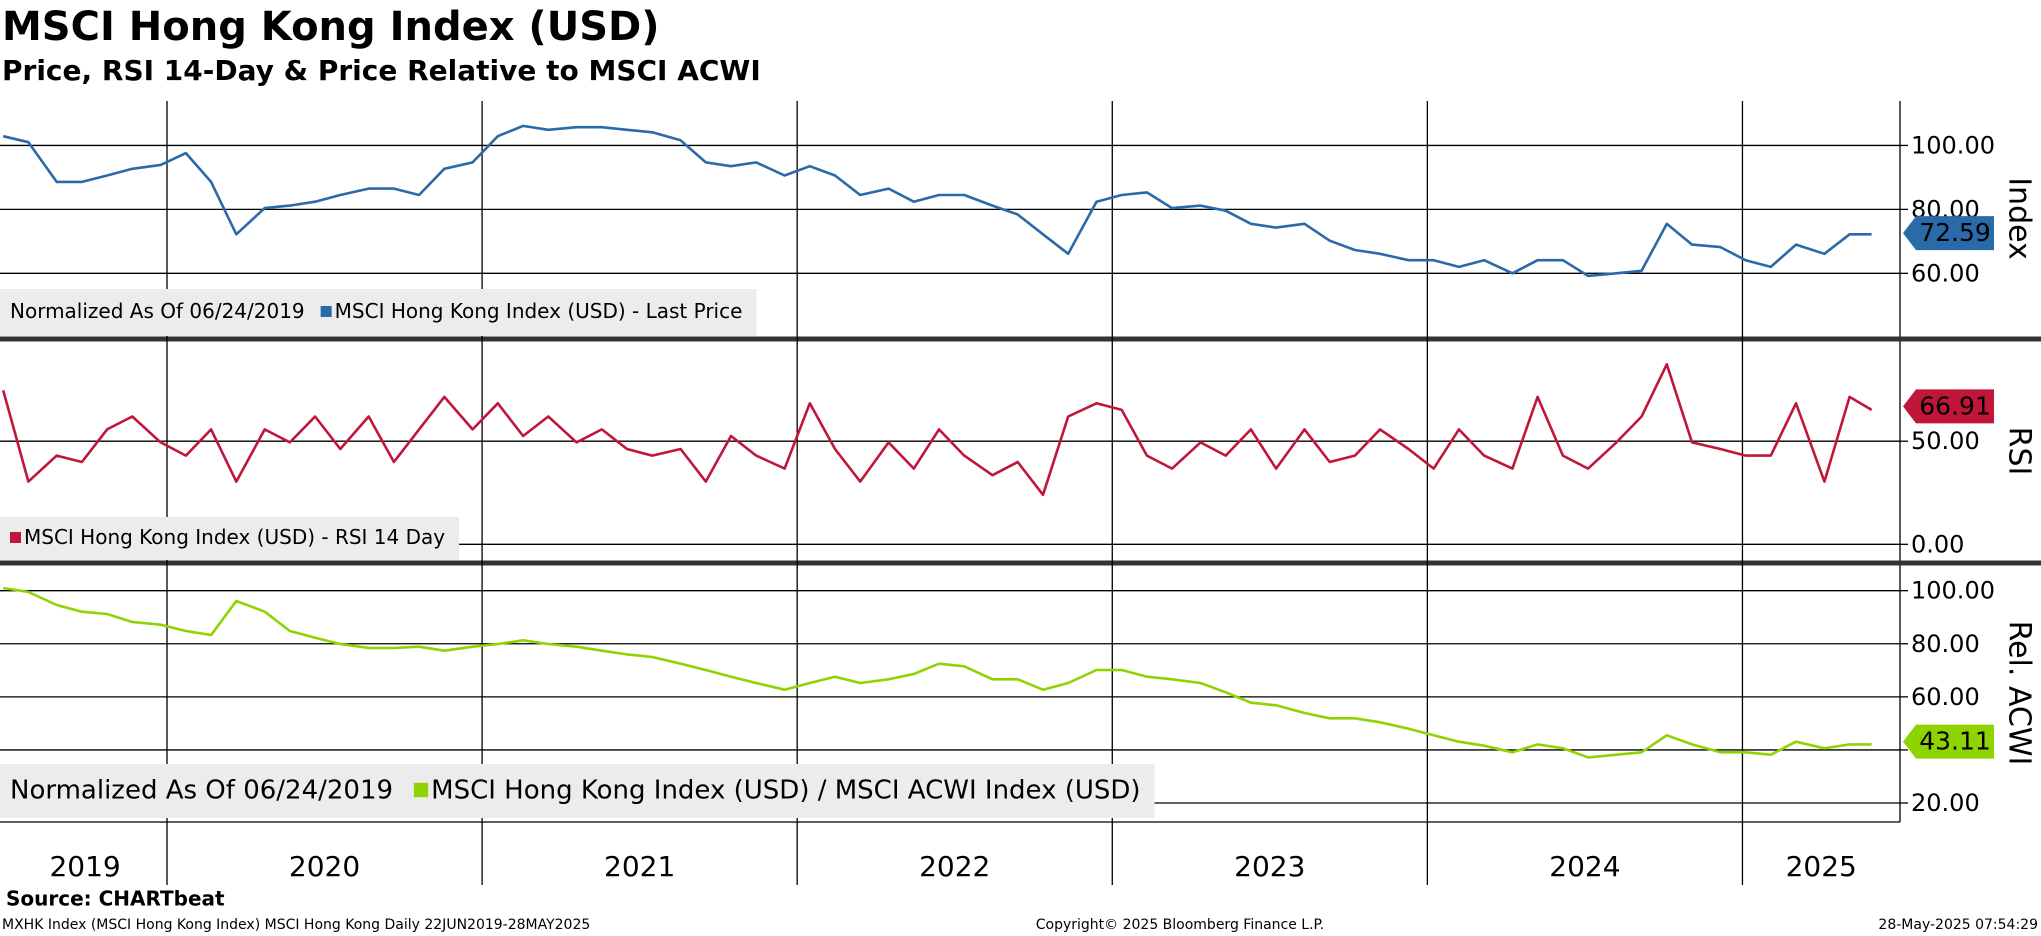 Image resolution: width=2041 pixels, height=936 pixels. Describe the element at coordinates (1955, 232) in the screenshot. I see `last-value-label: 72.59` at that location.